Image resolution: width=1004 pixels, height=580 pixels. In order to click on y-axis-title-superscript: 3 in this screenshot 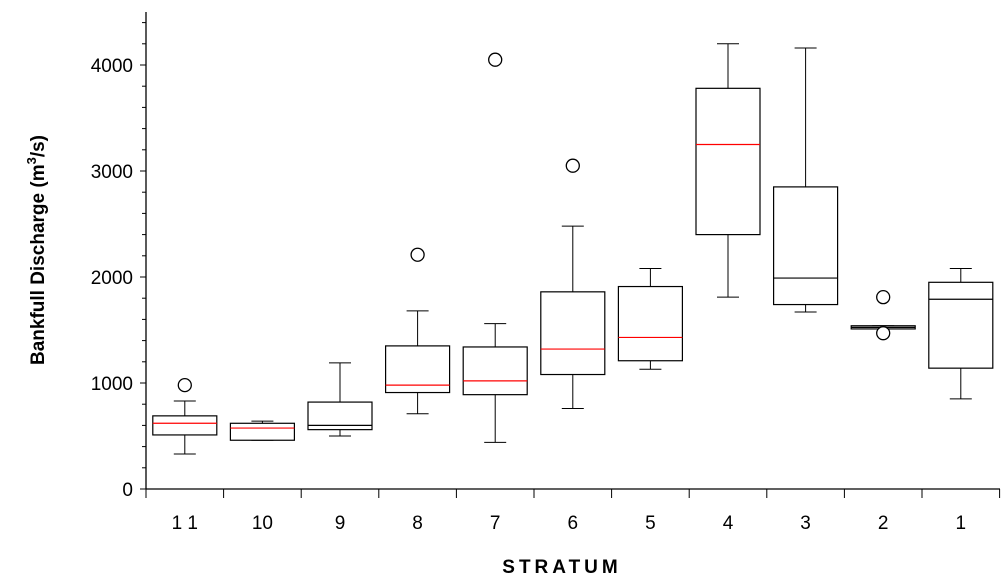, I will do `click(31, 160)`.